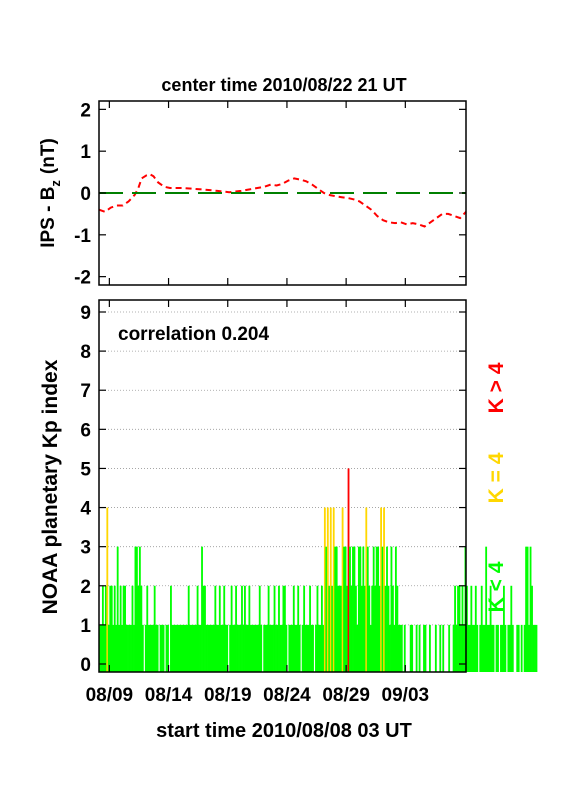 This screenshot has width=566, height=793. I want to click on bottom-y-tick-label: 6, so click(85, 430).